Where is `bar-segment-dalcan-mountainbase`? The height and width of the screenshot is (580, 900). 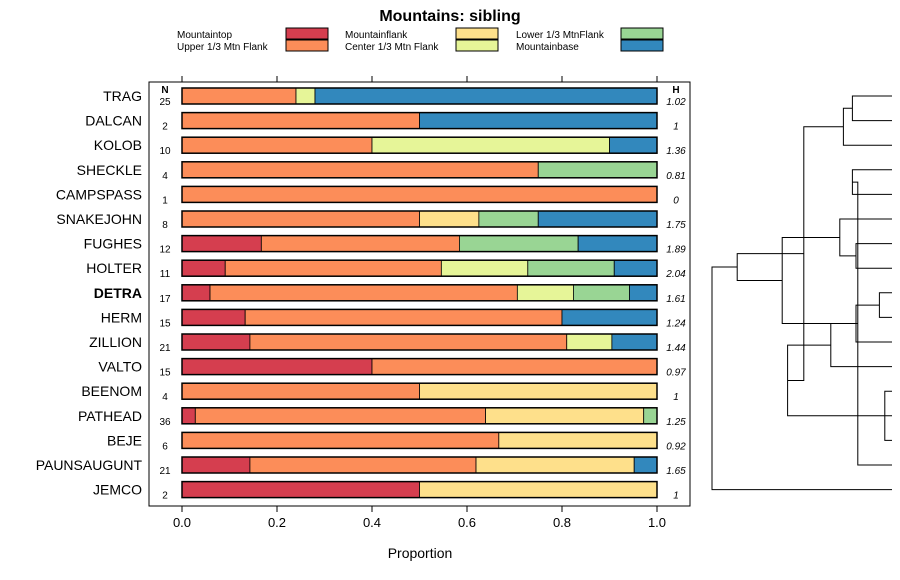
bar-segment-dalcan-mountainbase is located at coordinates (538, 120).